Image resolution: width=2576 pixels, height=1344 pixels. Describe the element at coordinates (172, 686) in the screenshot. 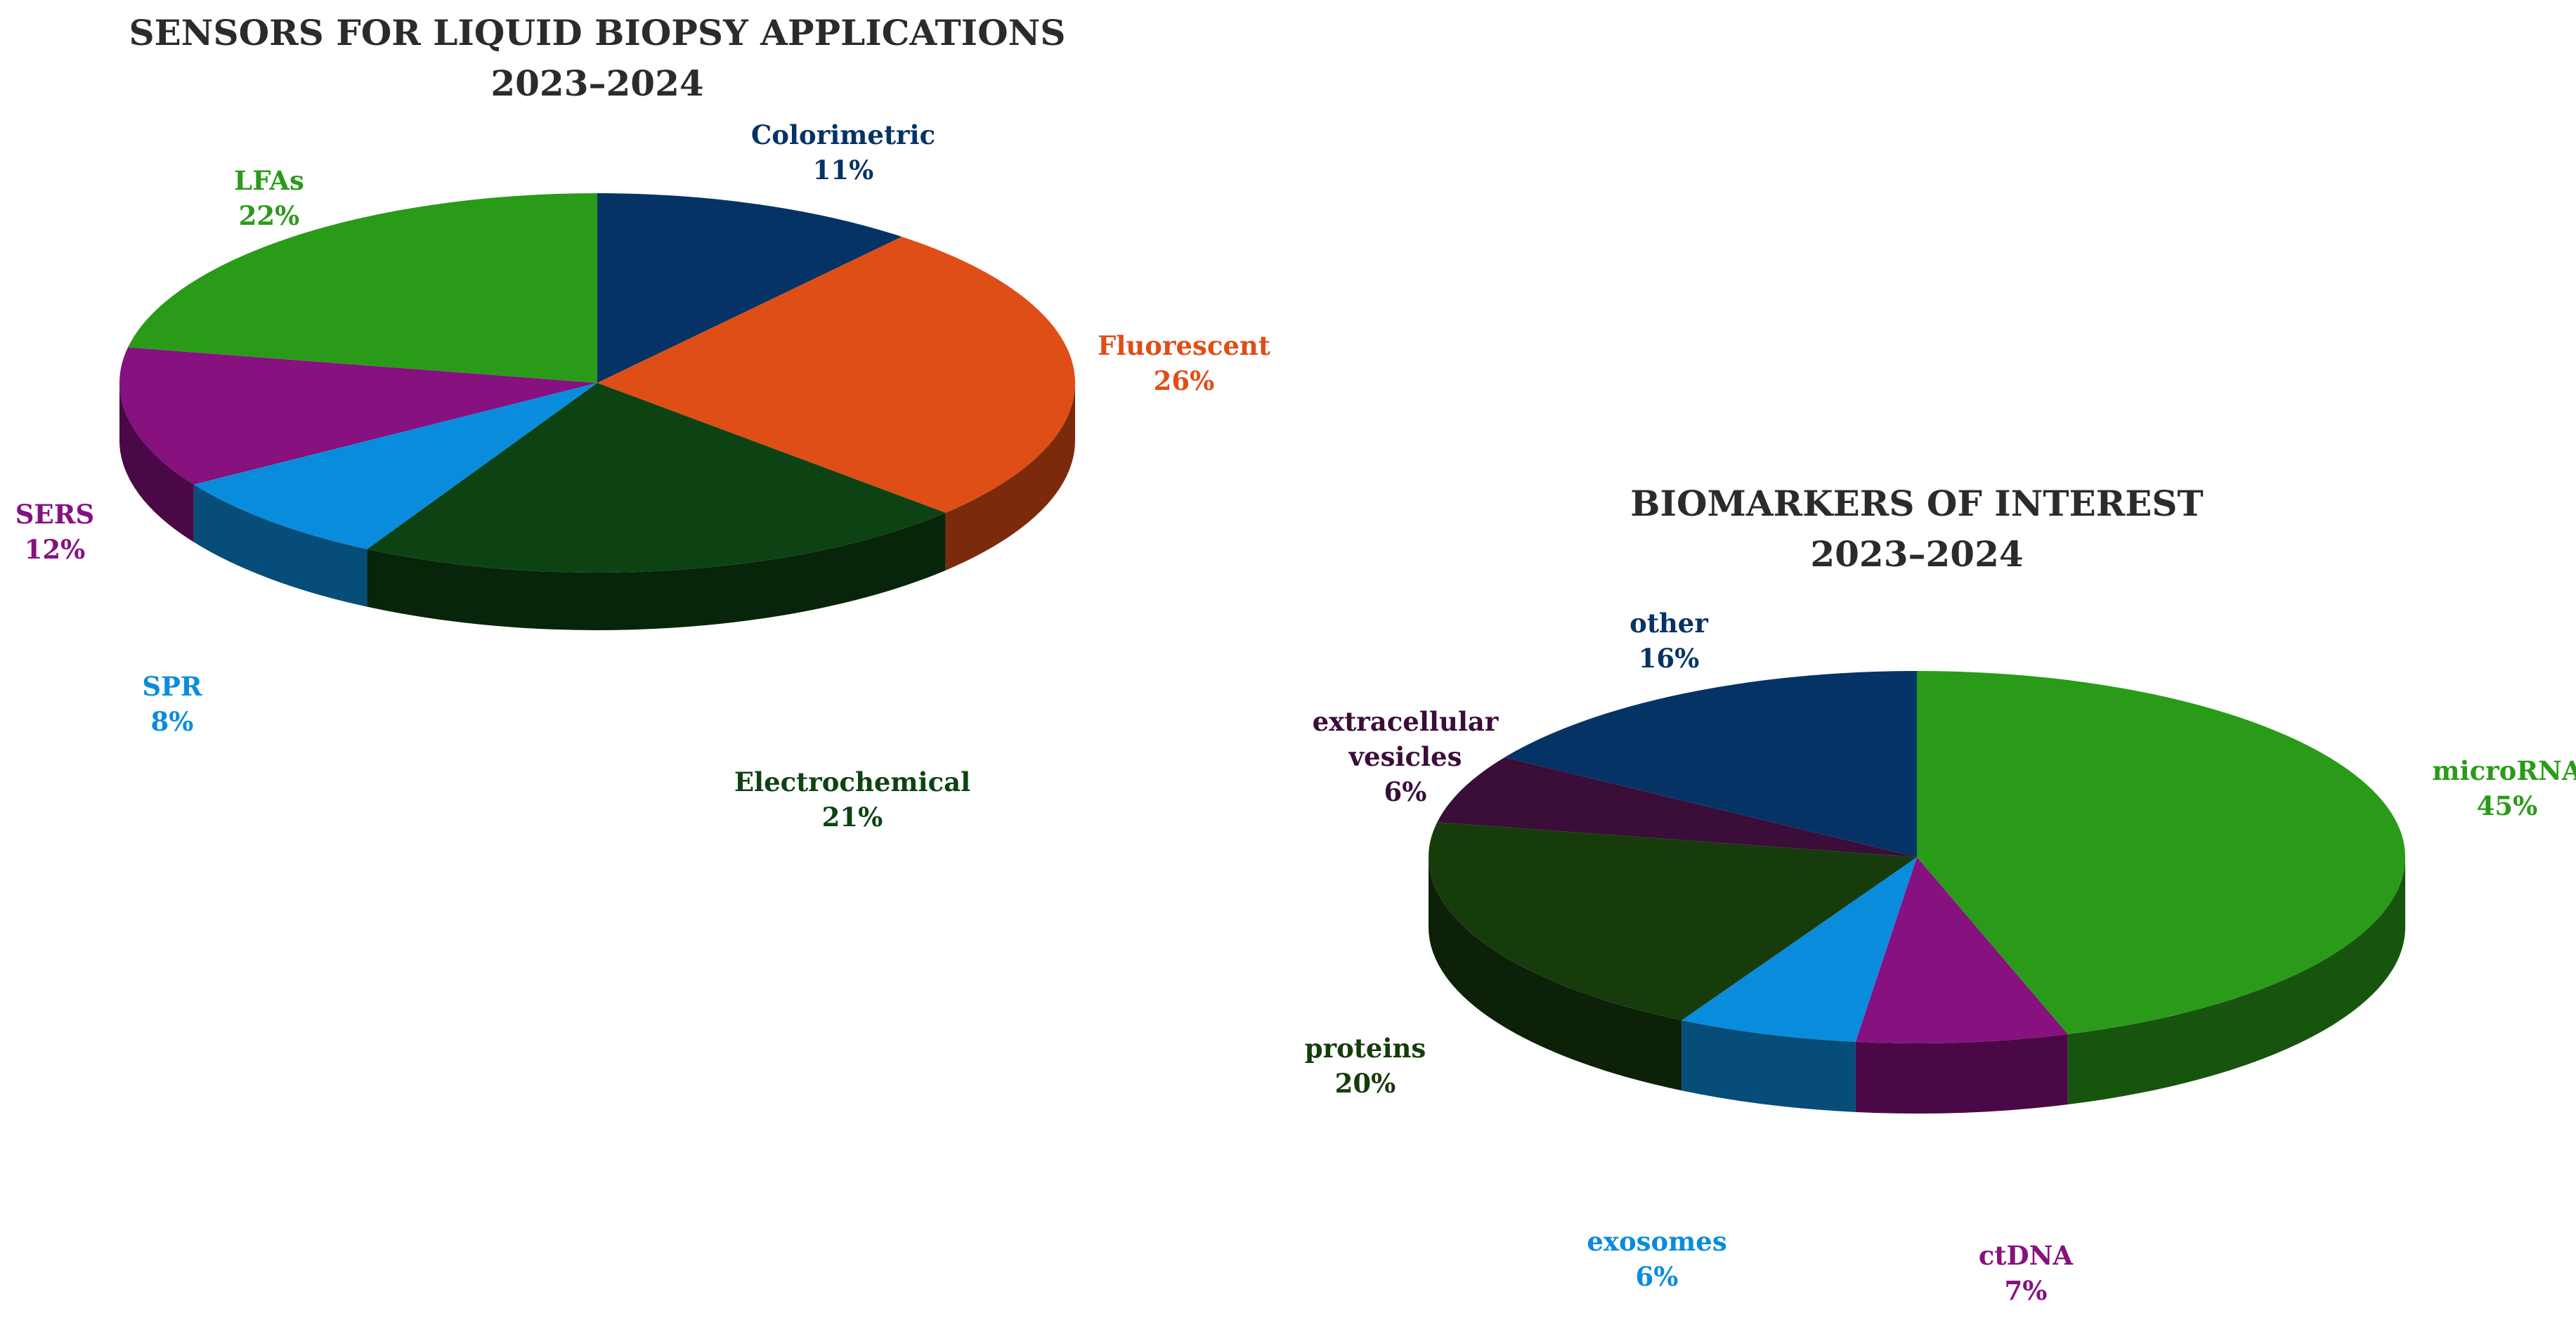

I see `slice-category-label: SPR` at that location.